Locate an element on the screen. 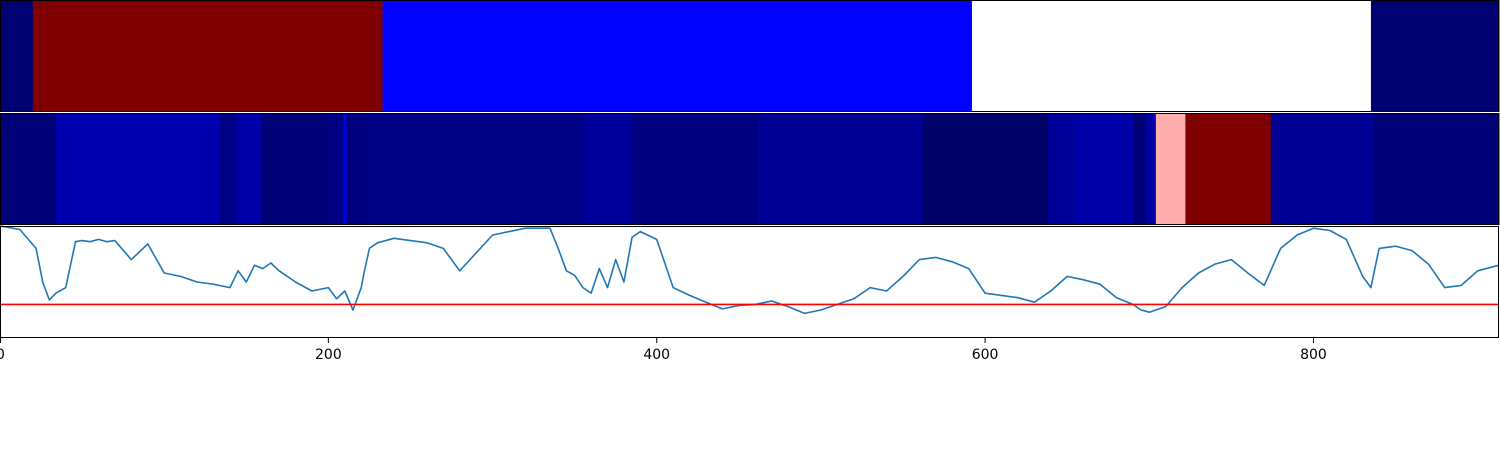  x-axis: 0 200 400 600 800 is located at coordinates (663, 350).